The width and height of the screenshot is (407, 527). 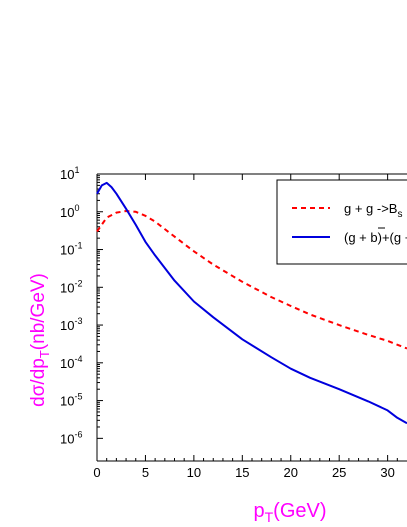 I want to click on legend-gb-tail: )+(g + c), so click(x=392, y=237).